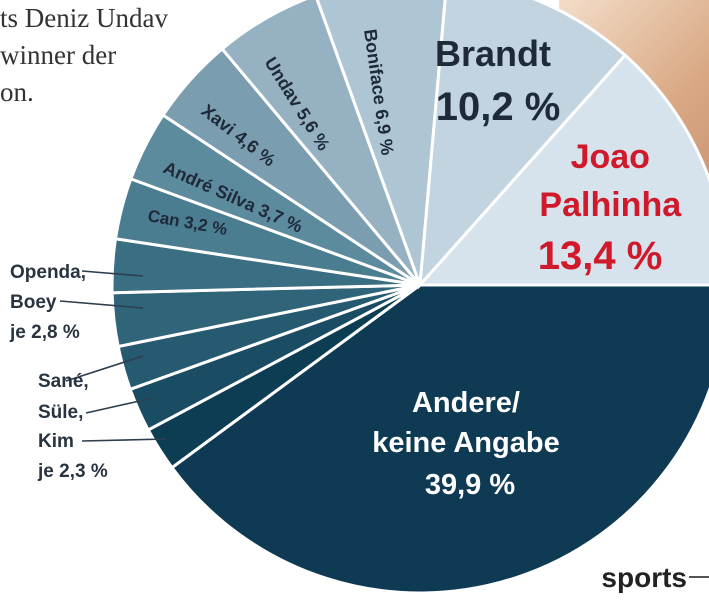 The image size is (709, 608). I want to click on pie-slice-undav, so click(321, 143).